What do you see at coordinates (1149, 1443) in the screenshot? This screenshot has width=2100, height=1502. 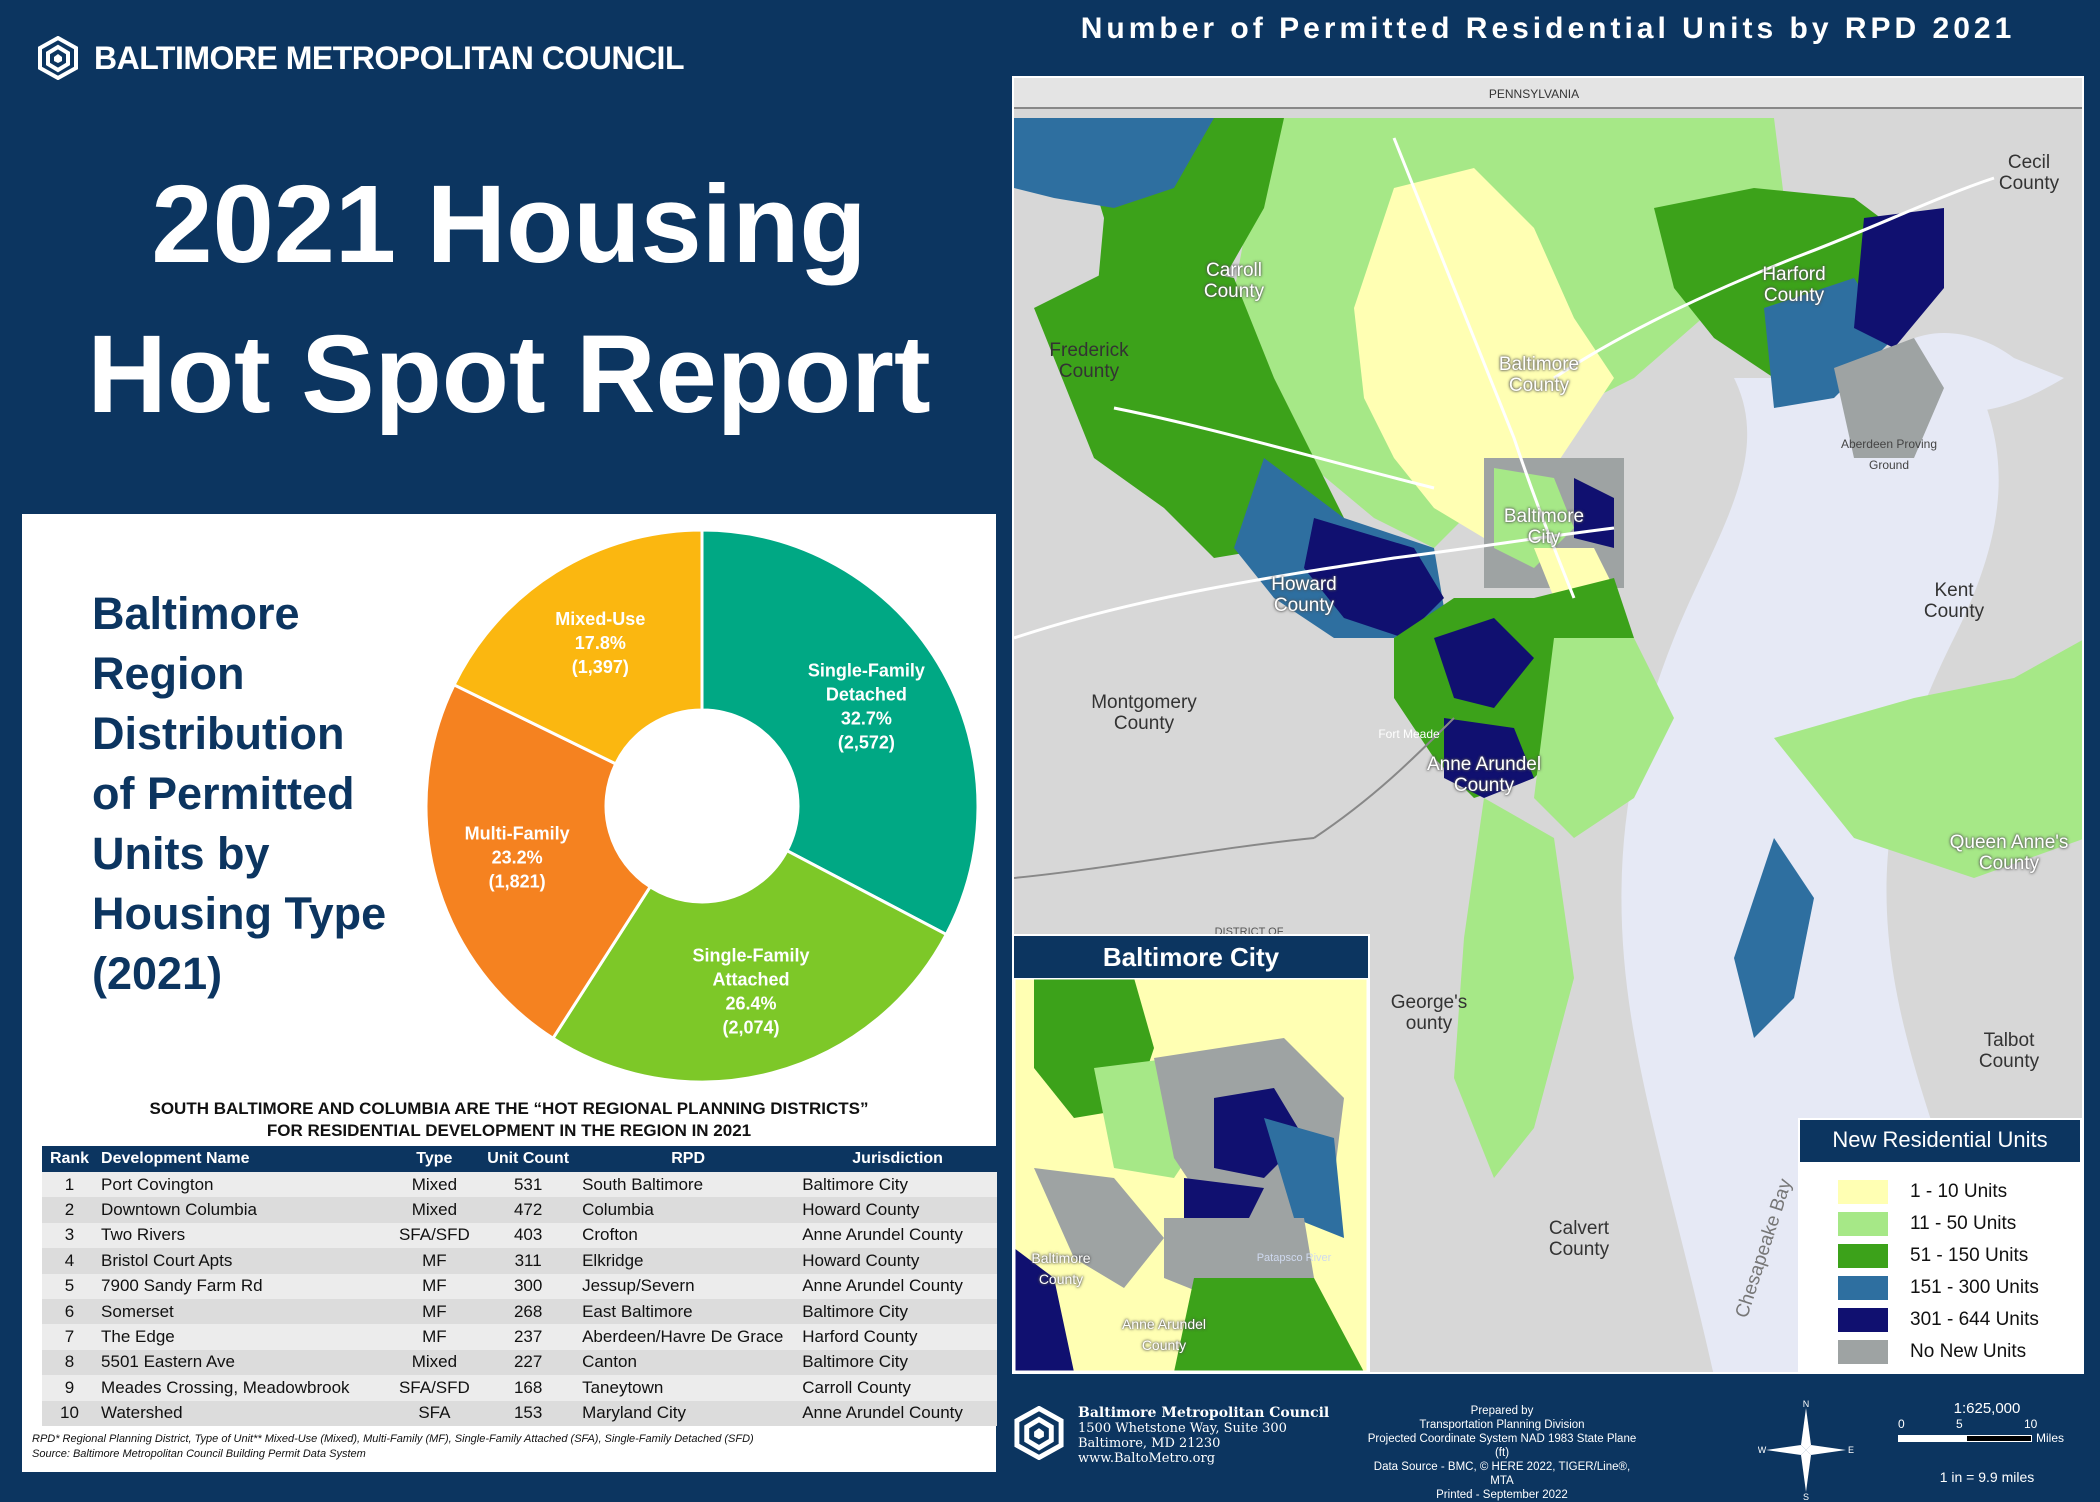 I see `bmc-address-line: Baltimore, MD 21230` at bounding box center [1149, 1443].